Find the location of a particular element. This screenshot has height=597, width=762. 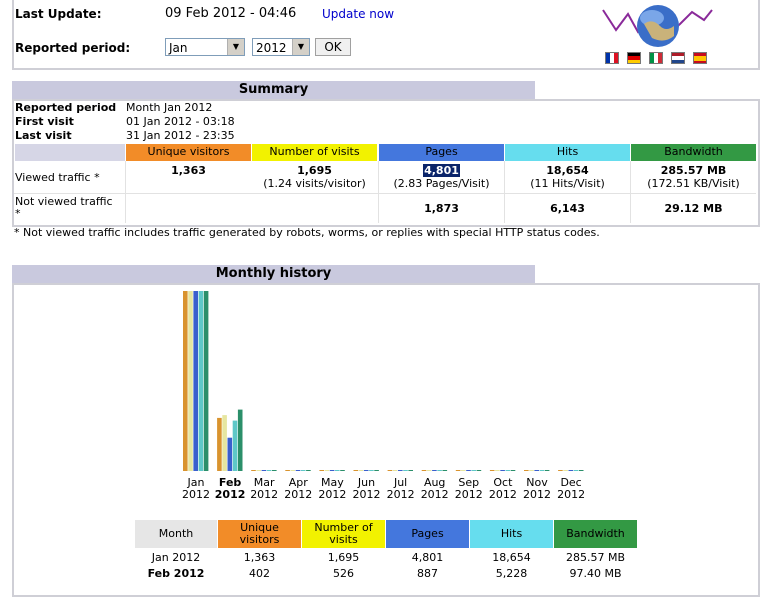

history-cell-pages: 4,801 is located at coordinates (427, 557).